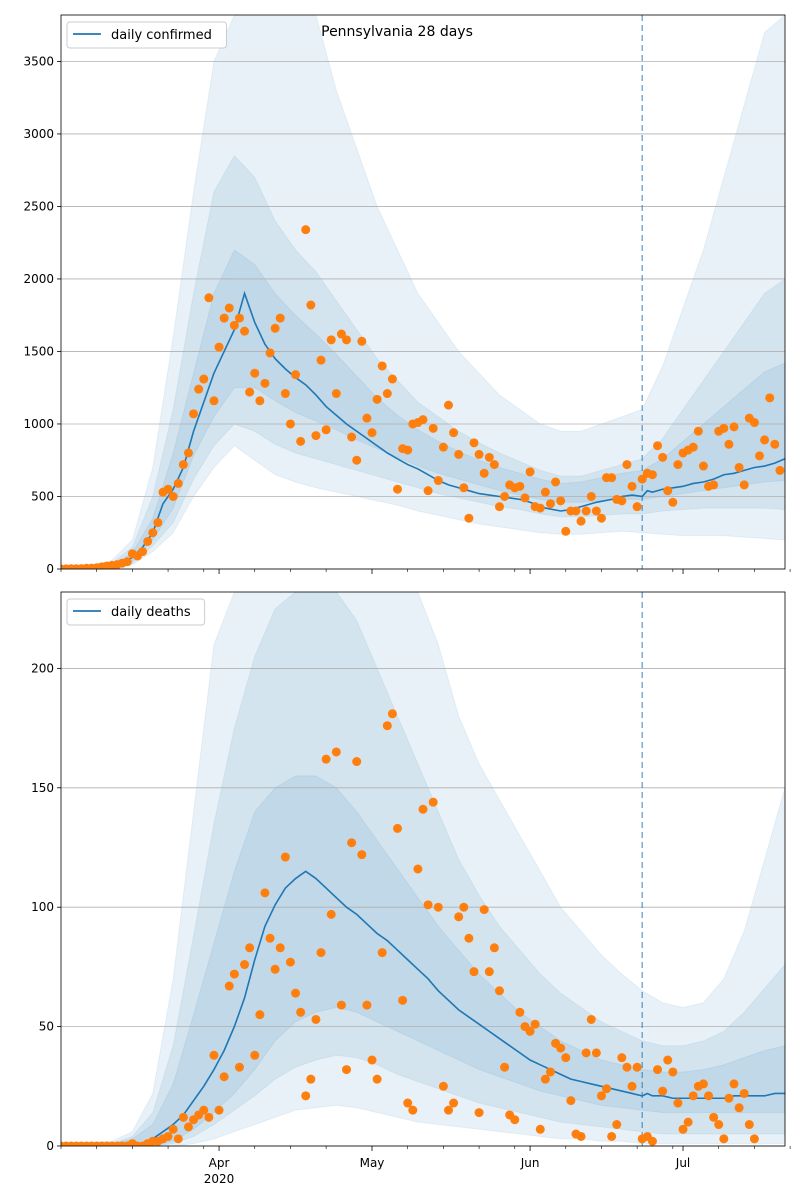  I want to click on confirmed-legend: daily confirmed, so click(146, 35).